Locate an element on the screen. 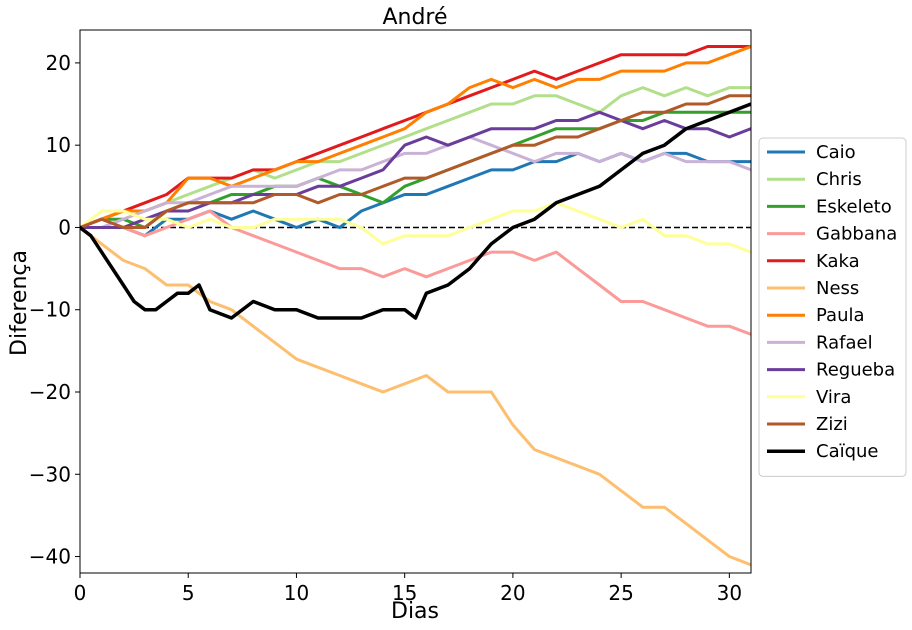 This screenshot has height=630, width=912. legend-label: Zizi is located at coordinates (832, 424).